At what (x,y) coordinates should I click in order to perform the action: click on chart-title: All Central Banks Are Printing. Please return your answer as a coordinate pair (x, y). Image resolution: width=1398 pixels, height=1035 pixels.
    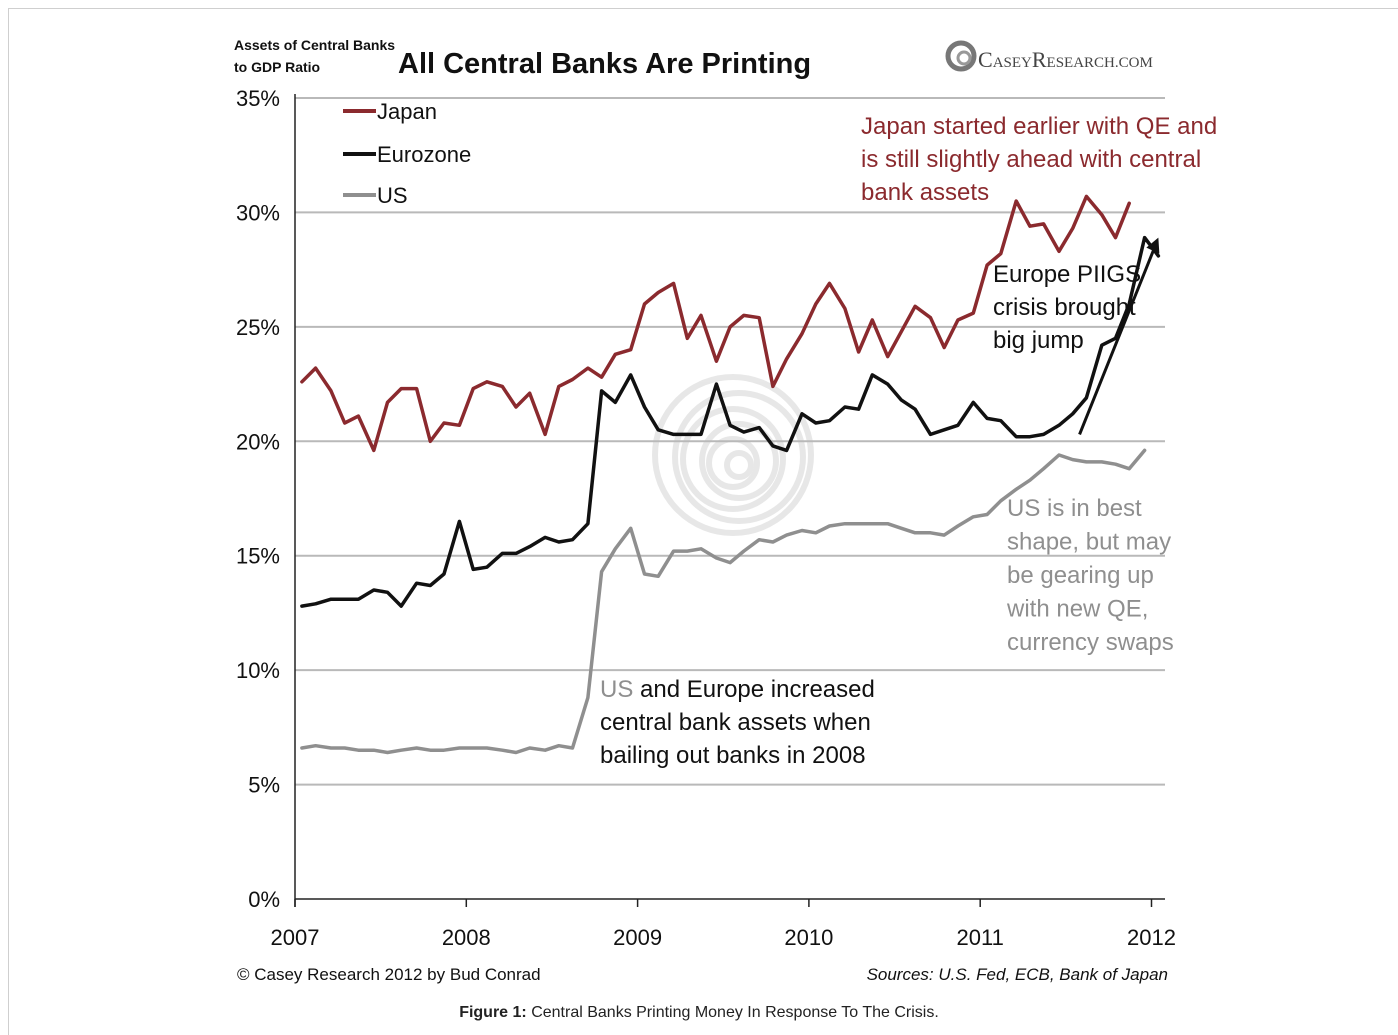
    Looking at the image, I should click on (604, 64).